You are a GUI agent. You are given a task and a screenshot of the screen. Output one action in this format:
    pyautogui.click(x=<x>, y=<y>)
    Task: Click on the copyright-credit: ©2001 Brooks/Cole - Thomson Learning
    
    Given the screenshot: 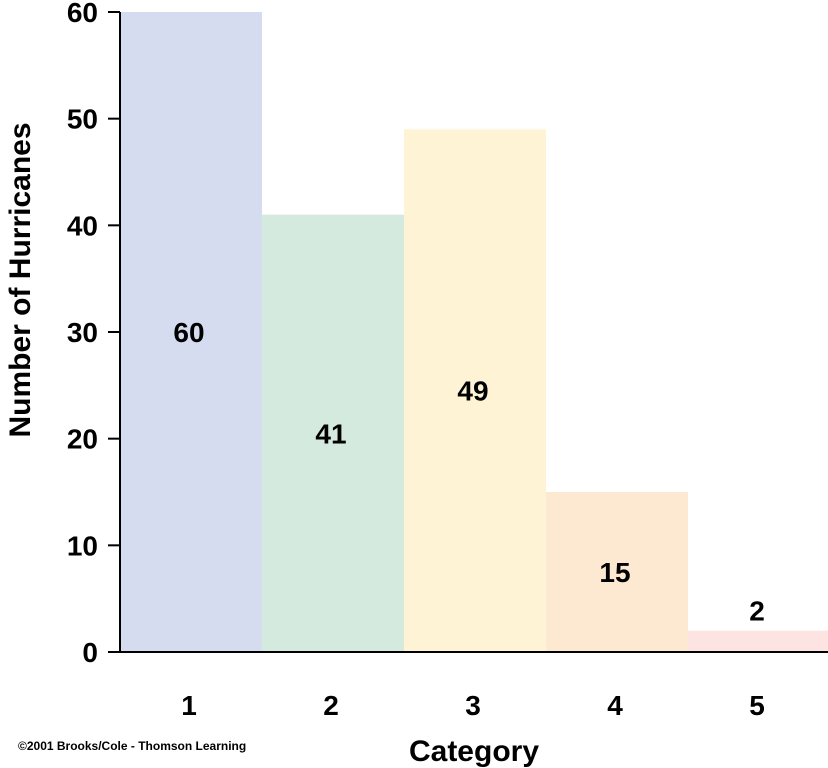 What is the action you would take?
    pyautogui.click(x=132, y=746)
    